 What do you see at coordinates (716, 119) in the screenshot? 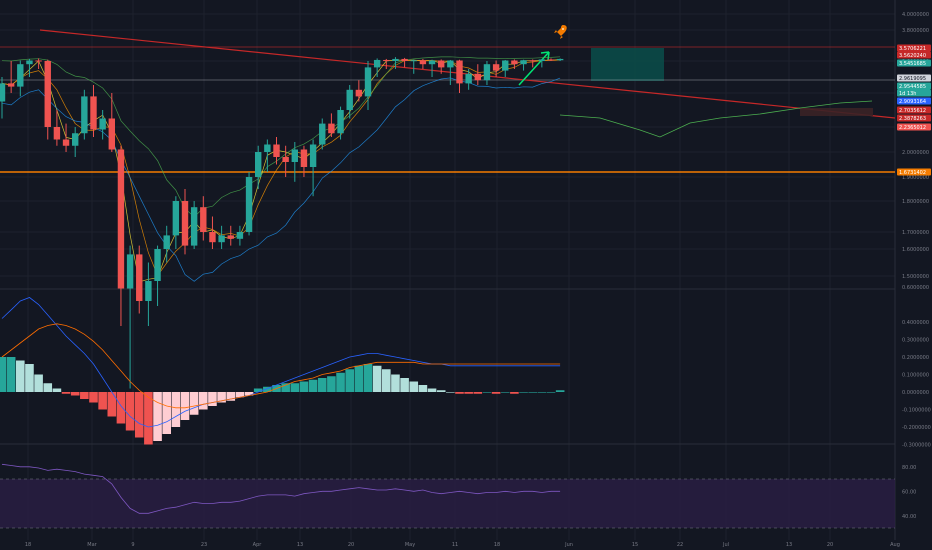
I see `cloud-projection-line` at bounding box center [716, 119].